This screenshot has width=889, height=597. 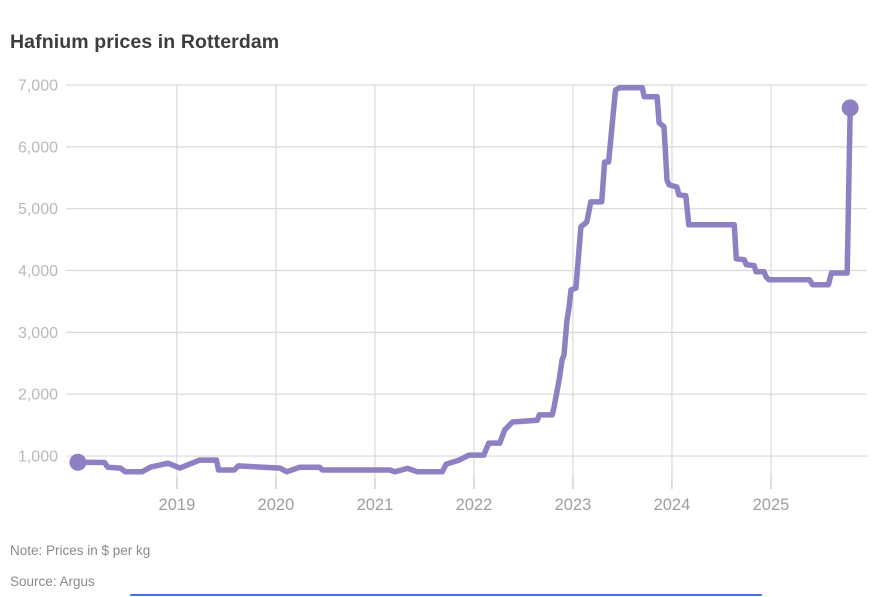 What do you see at coordinates (80, 550) in the screenshot?
I see `chart-note: Note: Prices in $ per kg` at bounding box center [80, 550].